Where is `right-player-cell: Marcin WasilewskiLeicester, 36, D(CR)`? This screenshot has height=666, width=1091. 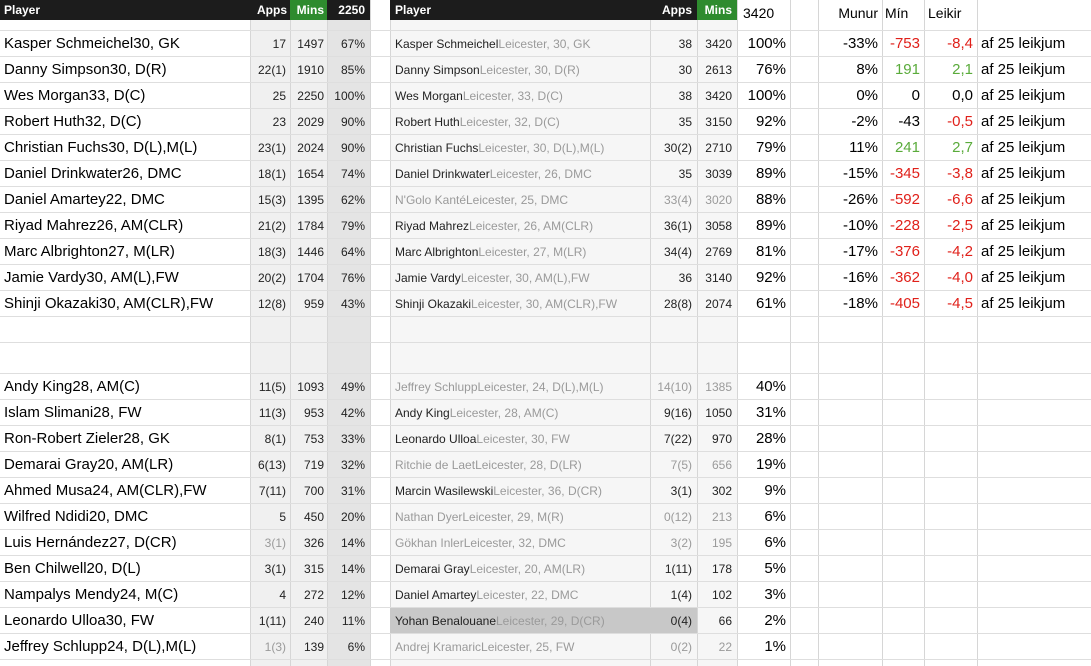
right-player-cell: Marcin WasilewskiLeicester, 36, D(CR) is located at coordinates (520, 491).